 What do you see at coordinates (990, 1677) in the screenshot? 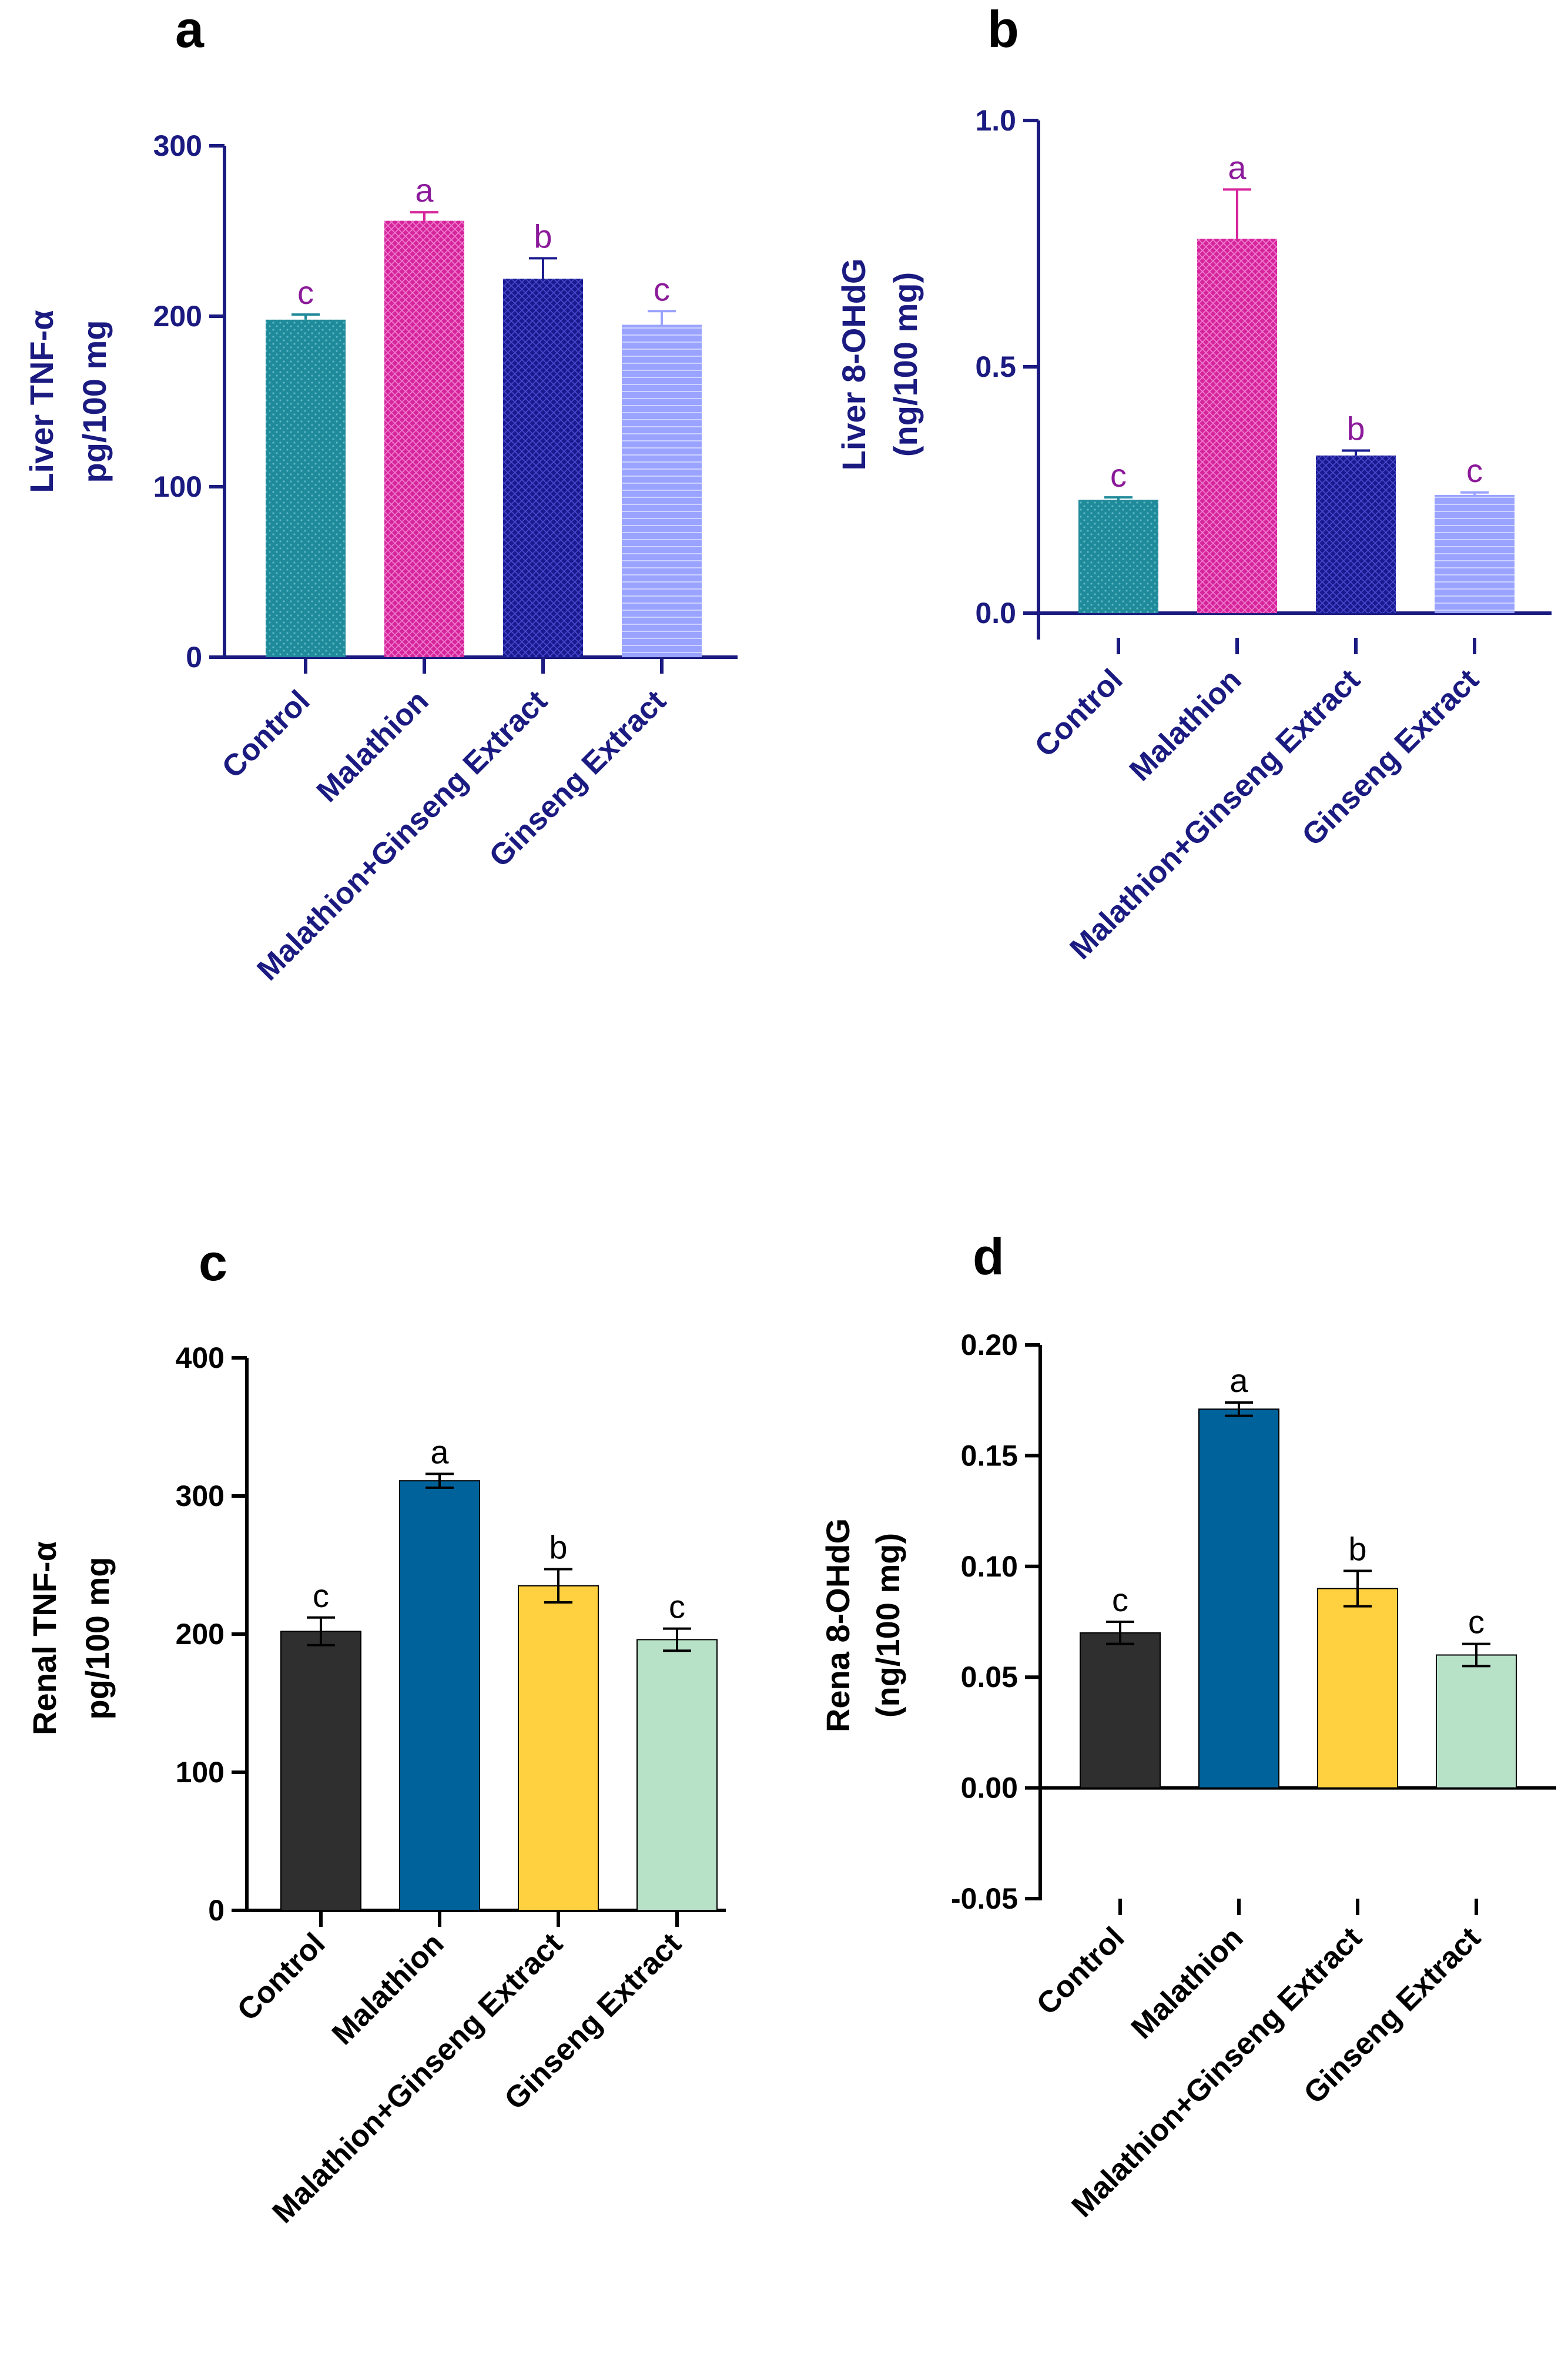
I see `y-tick-label: 0.05` at bounding box center [990, 1677].